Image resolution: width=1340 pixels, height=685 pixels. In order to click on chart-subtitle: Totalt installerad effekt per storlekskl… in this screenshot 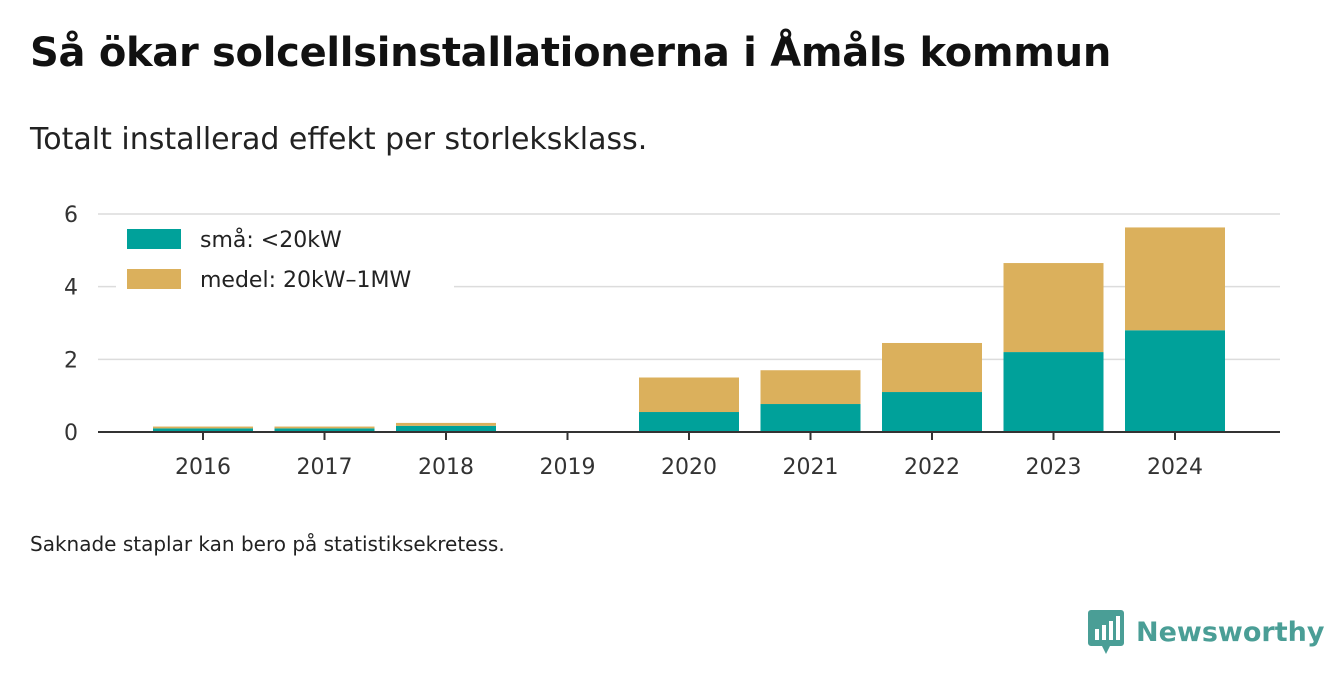, I will do `click(339, 139)`.